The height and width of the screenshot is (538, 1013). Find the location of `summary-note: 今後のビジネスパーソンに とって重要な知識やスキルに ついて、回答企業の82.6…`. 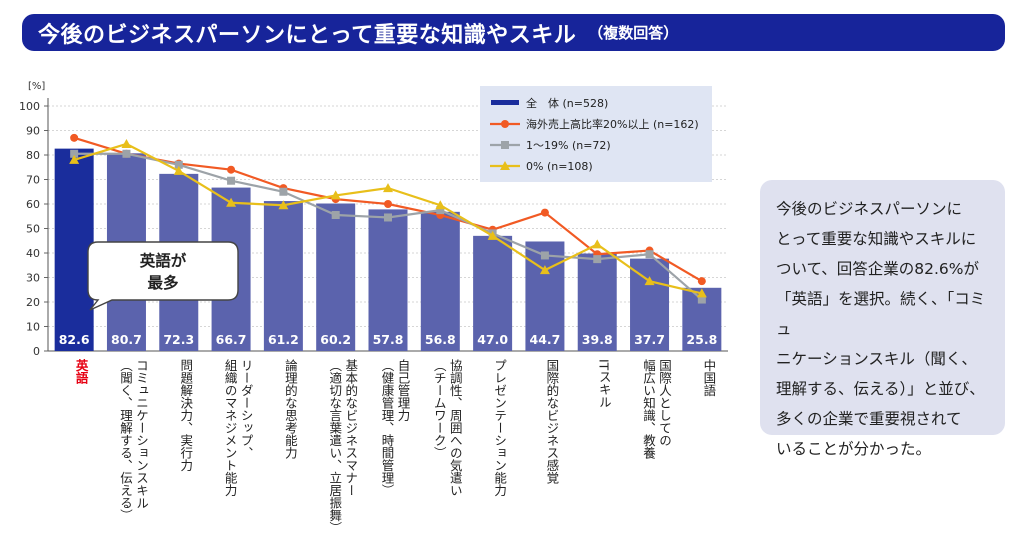

summary-note: 今後のビジネスパーソンに とって重要な知識やスキルに ついて、回答企業の82.6… is located at coordinates (882, 319).